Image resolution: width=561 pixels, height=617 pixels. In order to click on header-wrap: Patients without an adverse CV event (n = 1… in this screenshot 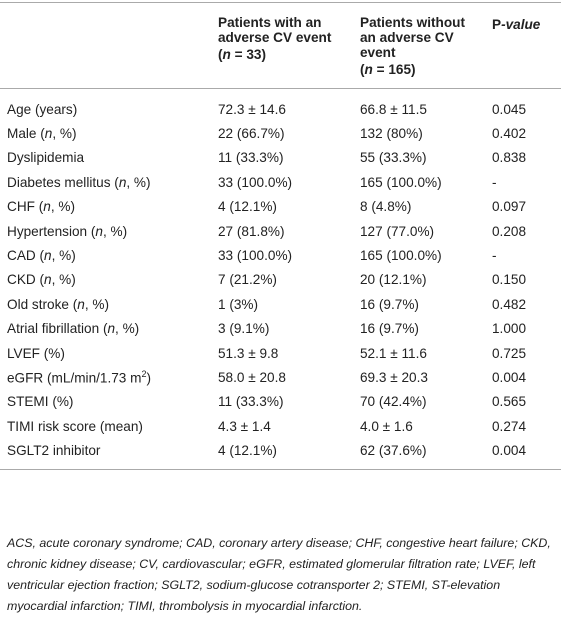, I will do `click(426, 47)`.